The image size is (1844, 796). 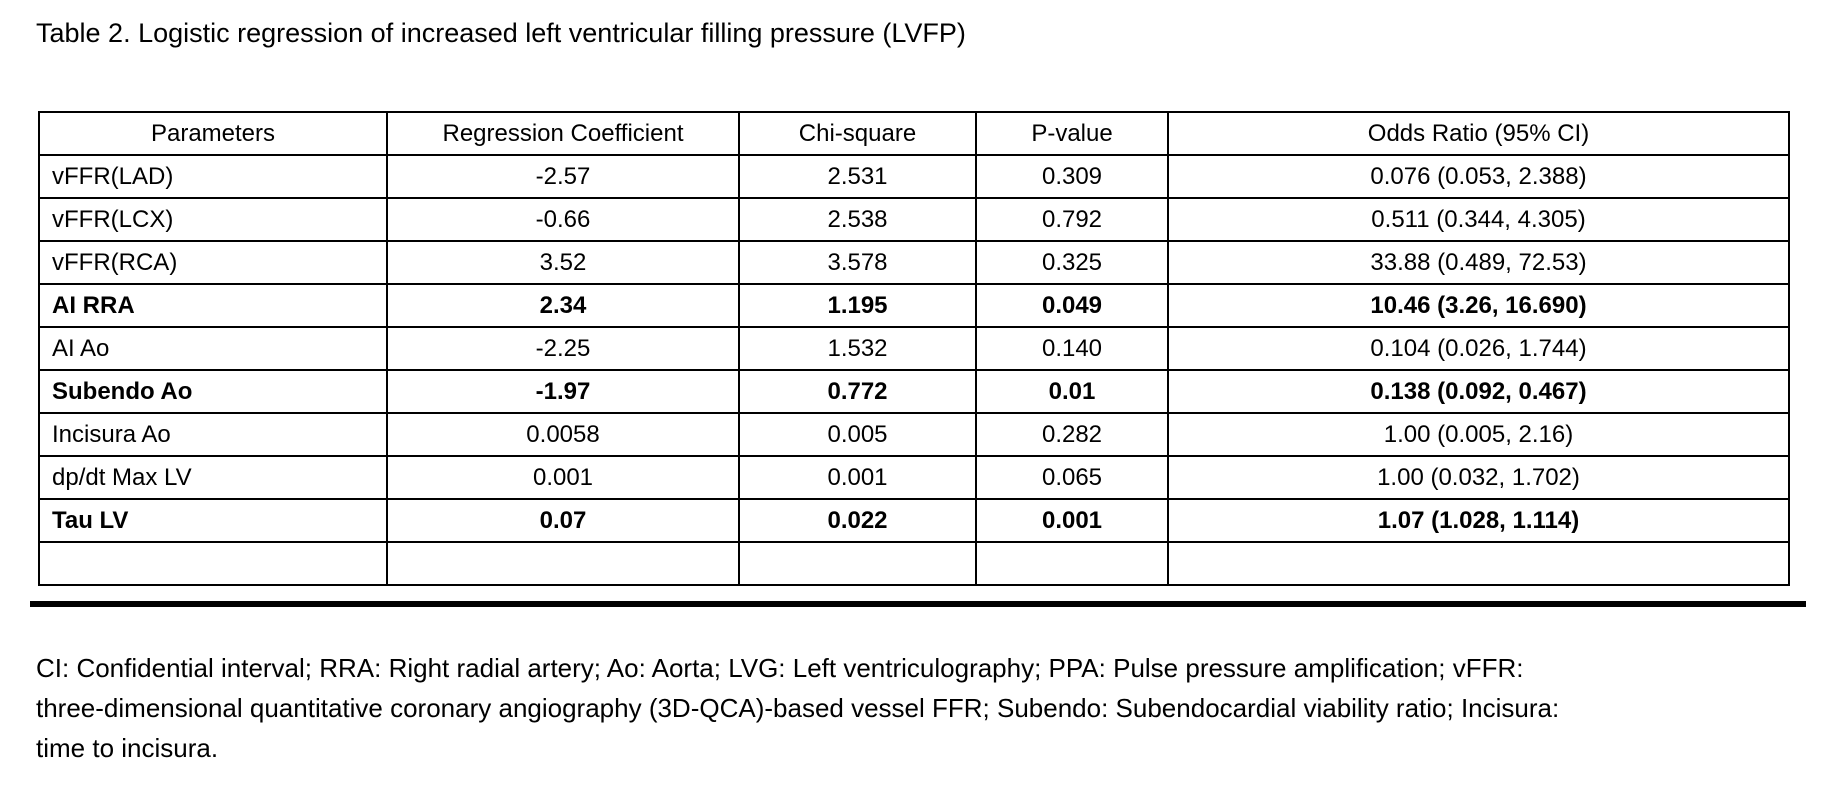 I want to click on column-header-odds-ratio: Odds Ratio (95% CI), so click(x=1478, y=133).